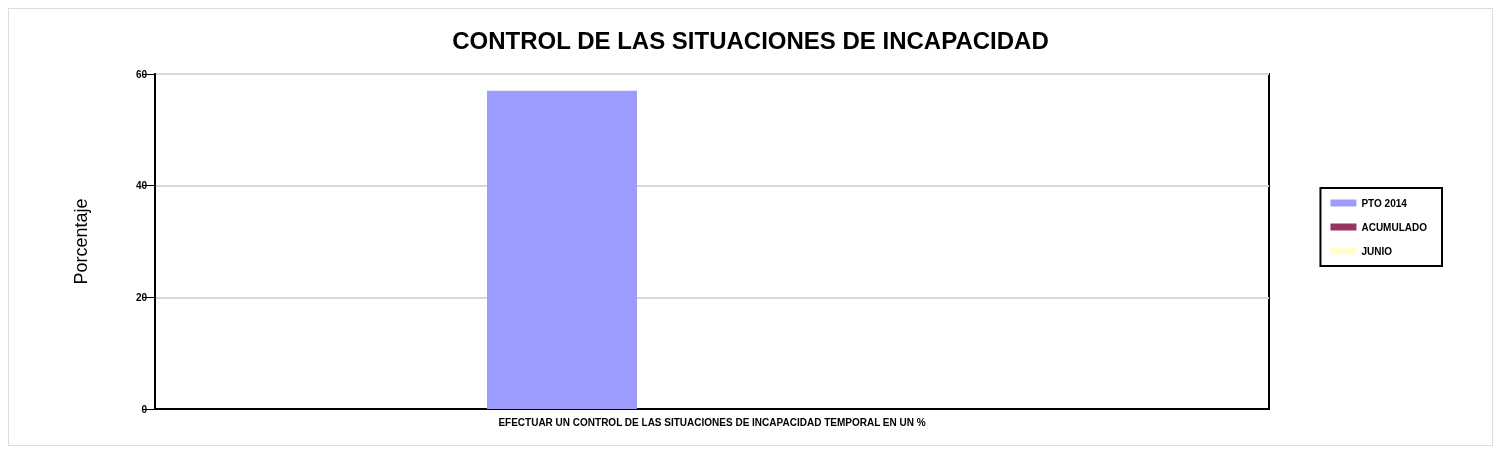  Describe the element at coordinates (141, 297) in the screenshot. I see `y-tick-label: 20` at that location.